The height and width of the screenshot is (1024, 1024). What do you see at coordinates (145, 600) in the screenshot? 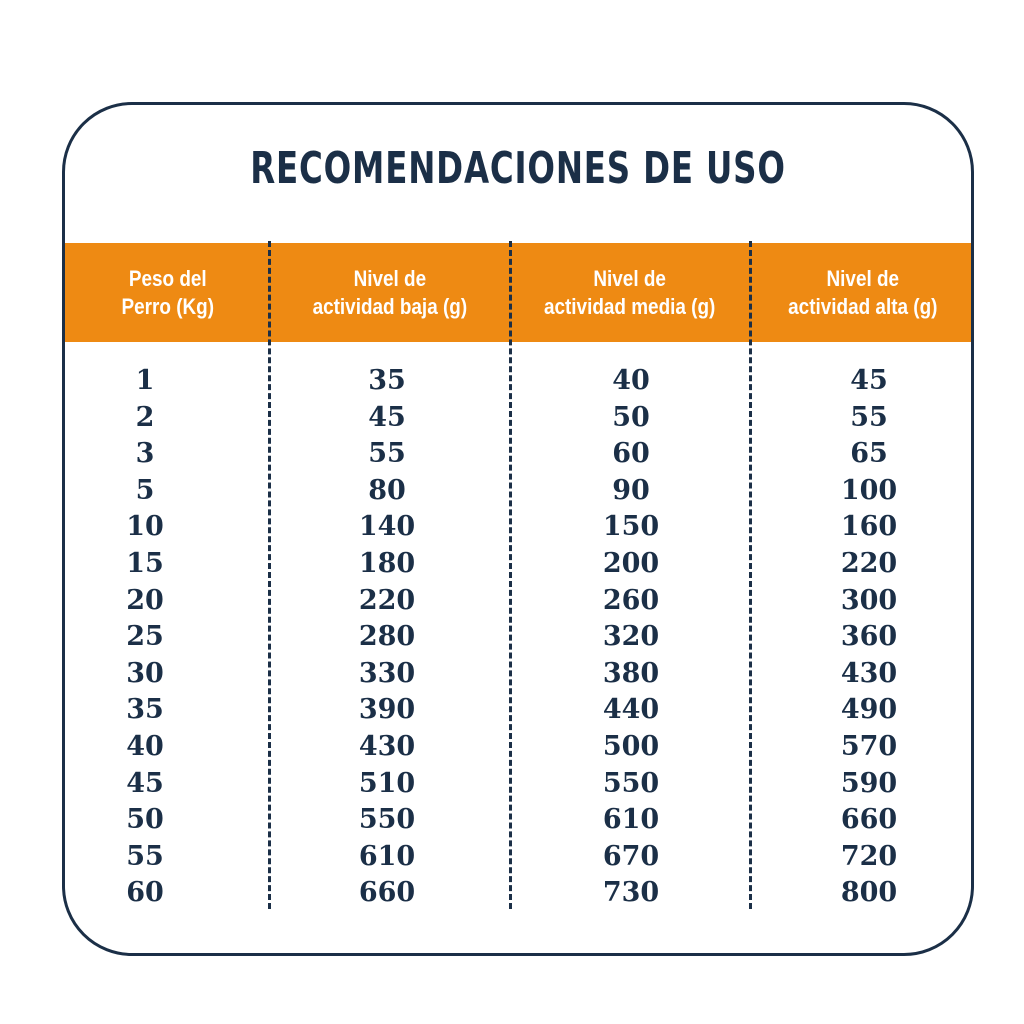
I see `table-cell: 20` at bounding box center [145, 600].